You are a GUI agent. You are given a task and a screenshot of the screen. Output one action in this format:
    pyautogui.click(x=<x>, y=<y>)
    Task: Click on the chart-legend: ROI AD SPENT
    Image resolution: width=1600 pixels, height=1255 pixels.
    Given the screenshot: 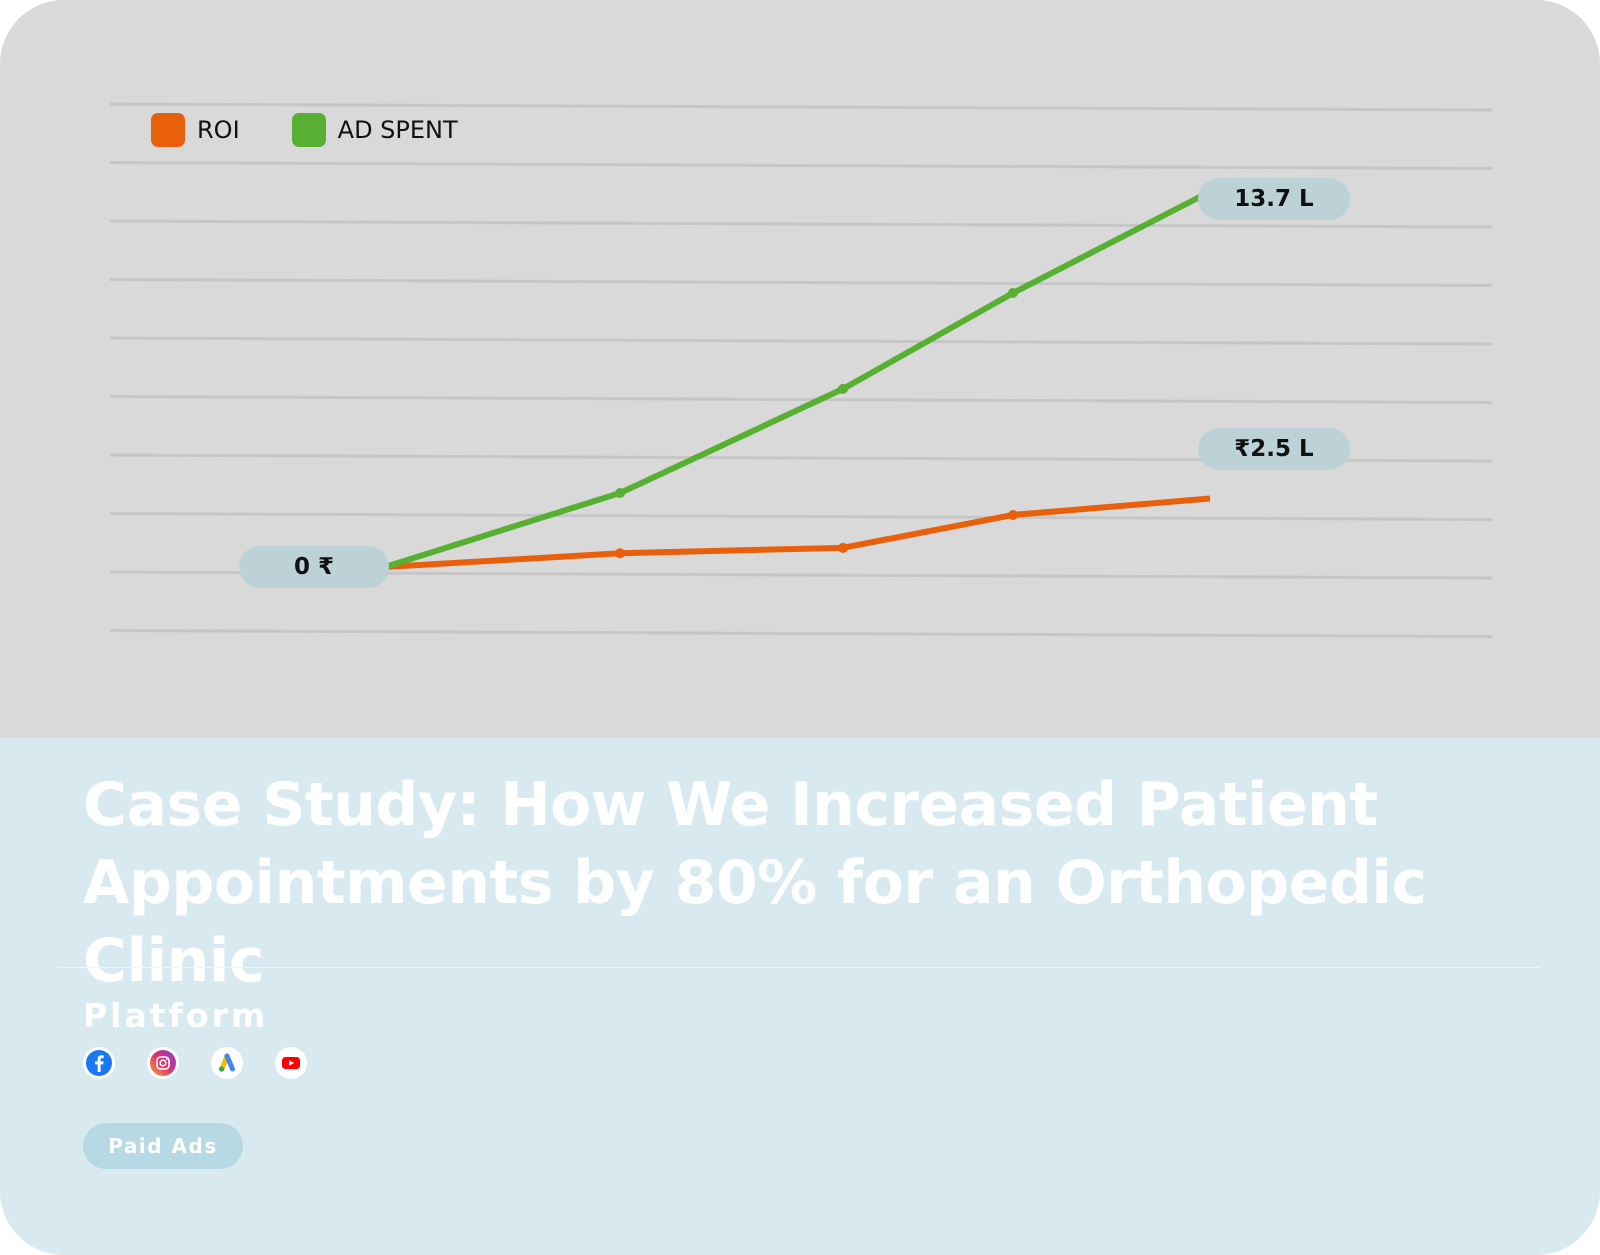 What is the action you would take?
    pyautogui.click(x=330, y=130)
    